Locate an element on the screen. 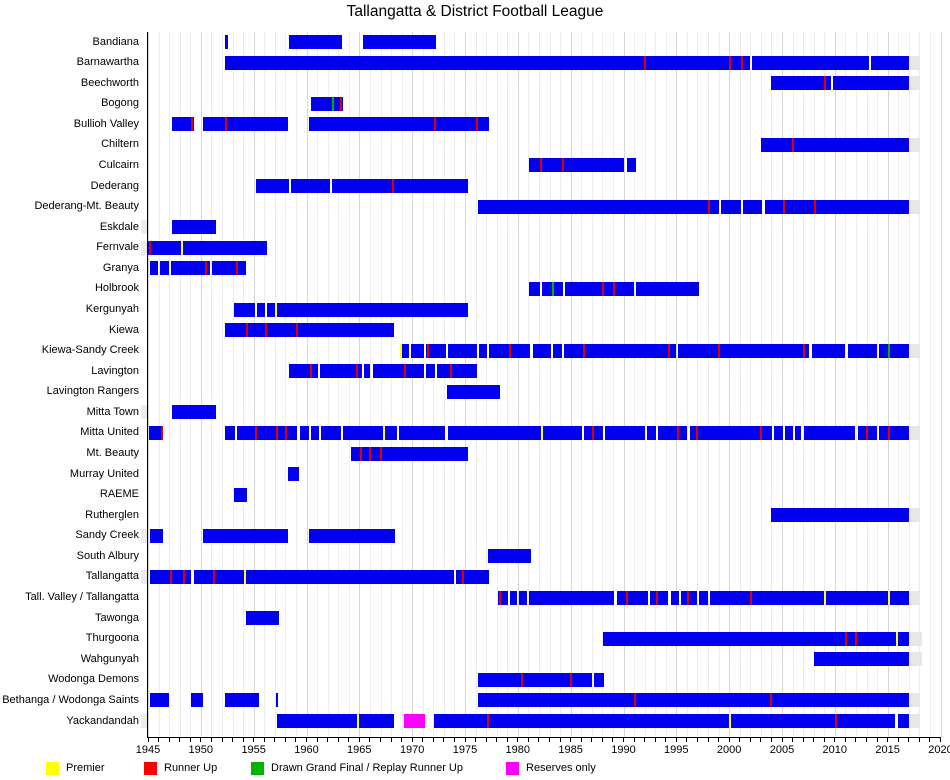 The height and width of the screenshot is (780, 950). team-label: Granya is located at coordinates (120, 267).